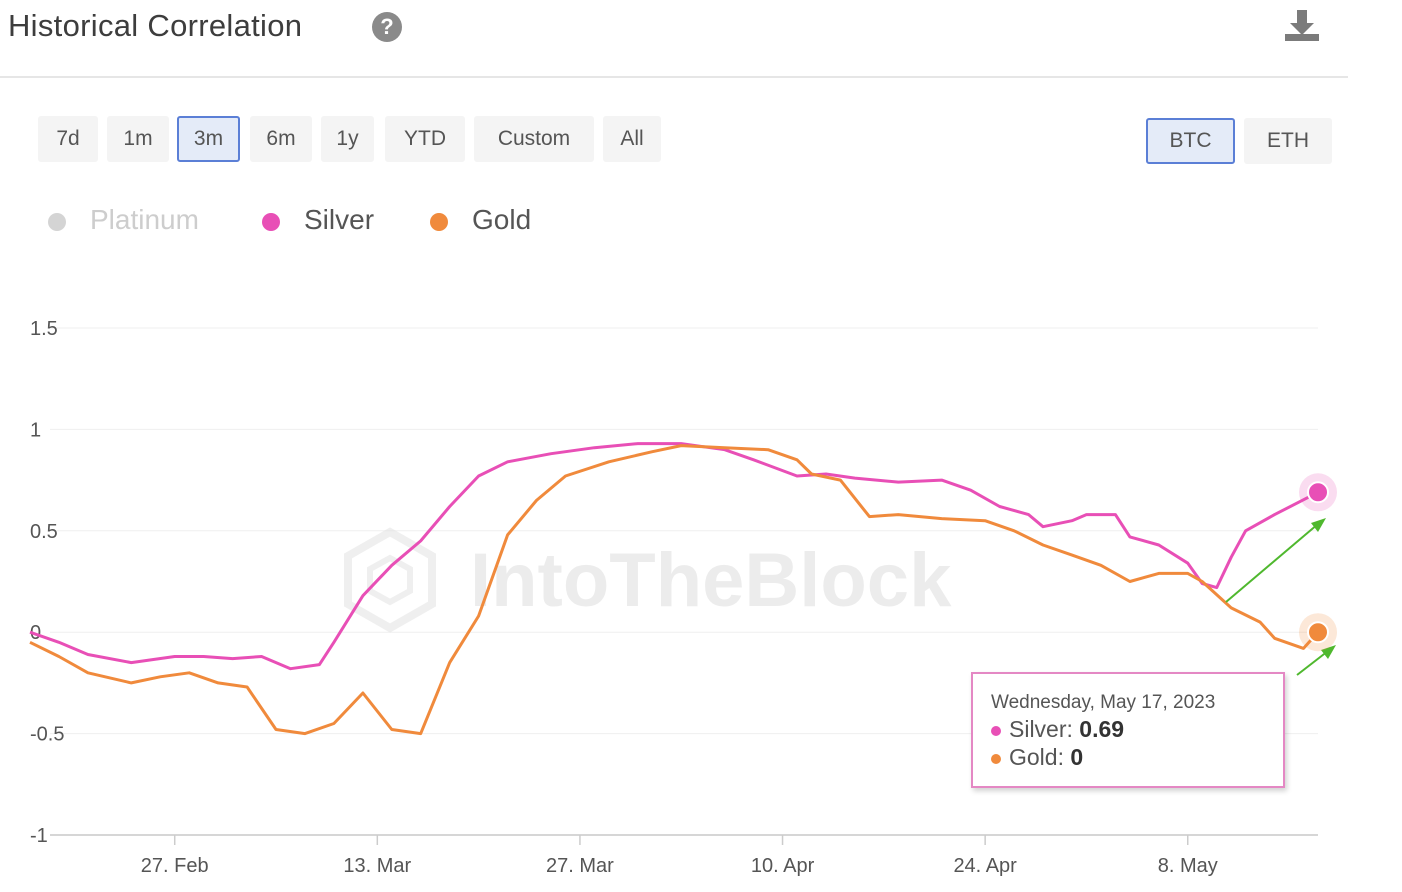  What do you see at coordinates (1044, 729) in the screenshot?
I see `tooltip-silver-label: Silver:` at bounding box center [1044, 729].